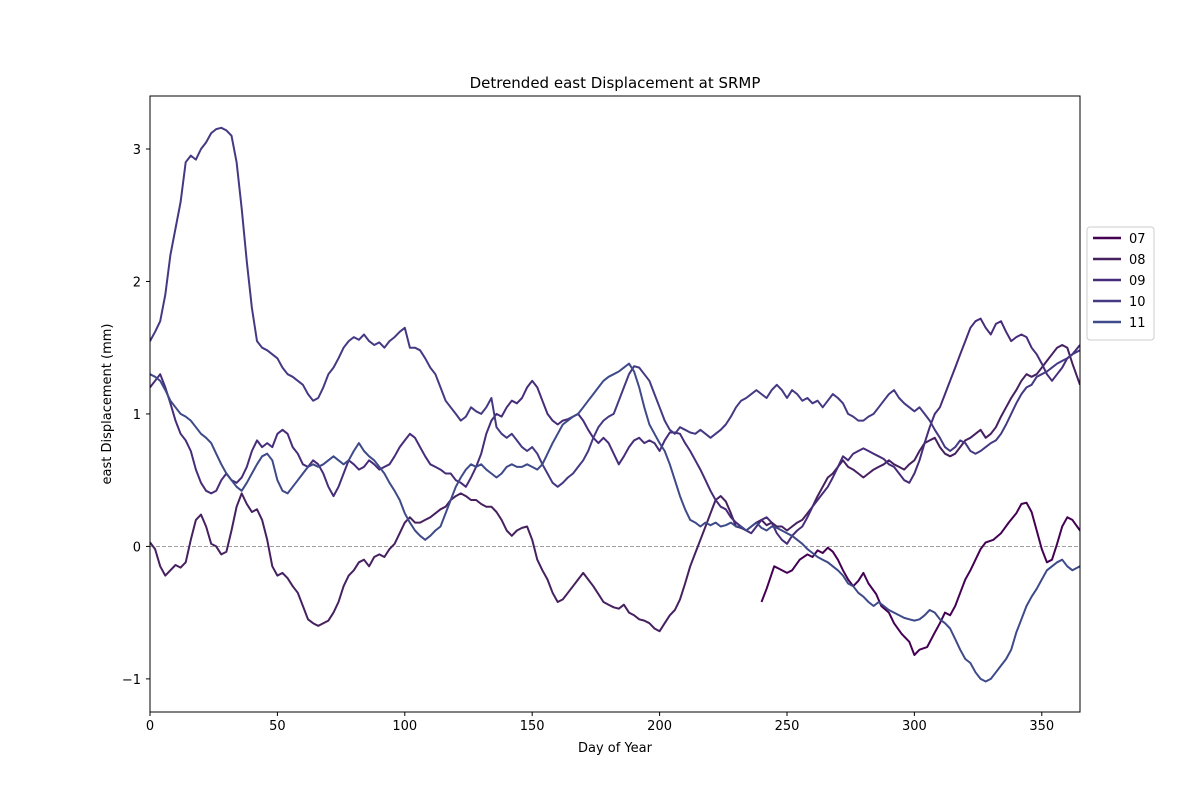  What do you see at coordinates (1137, 323) in the screenshot?
I see `legend-label-11: 11` at bounding box center [1137, 323].